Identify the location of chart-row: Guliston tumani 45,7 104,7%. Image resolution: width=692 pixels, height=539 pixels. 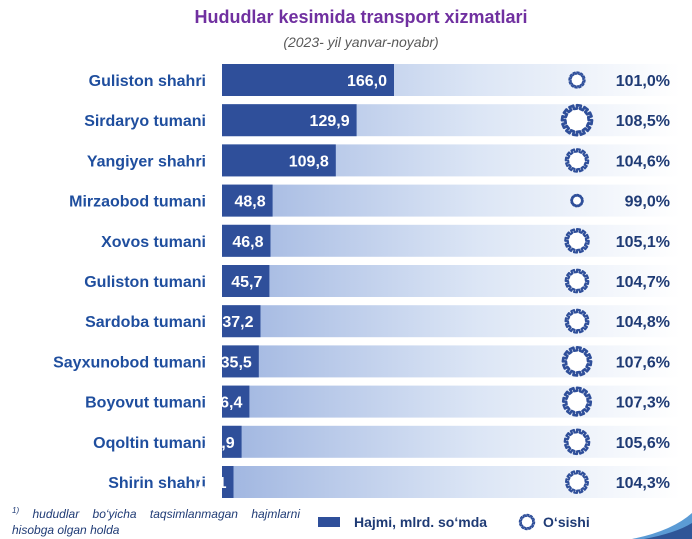
(382, 281).